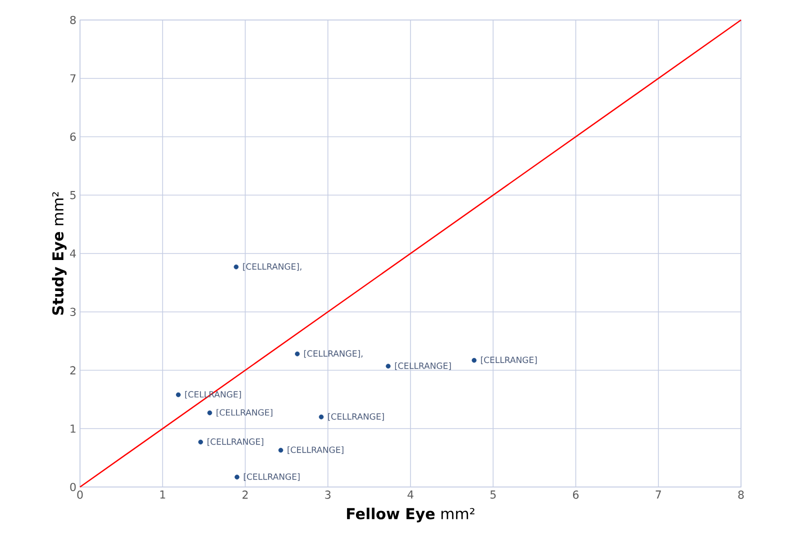  Describe the element at coordinates (73, 20) in the screenshot. I see `y-tick-label: 8` at that location.